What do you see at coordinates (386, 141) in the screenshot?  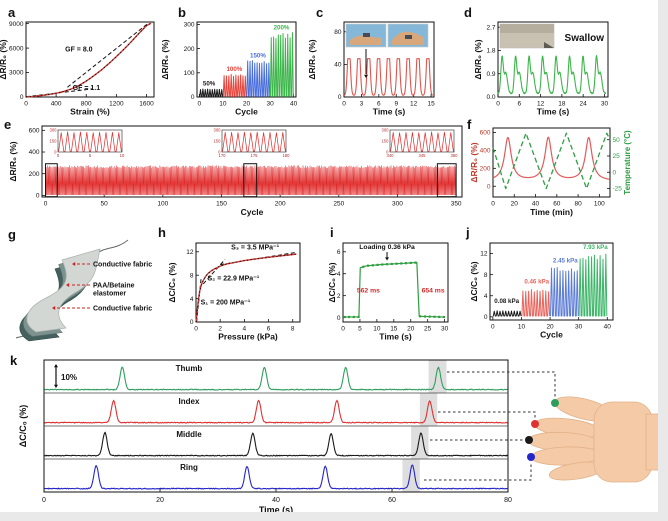 I see `inset-y-tick: 150` at bounding box center [386, 141].